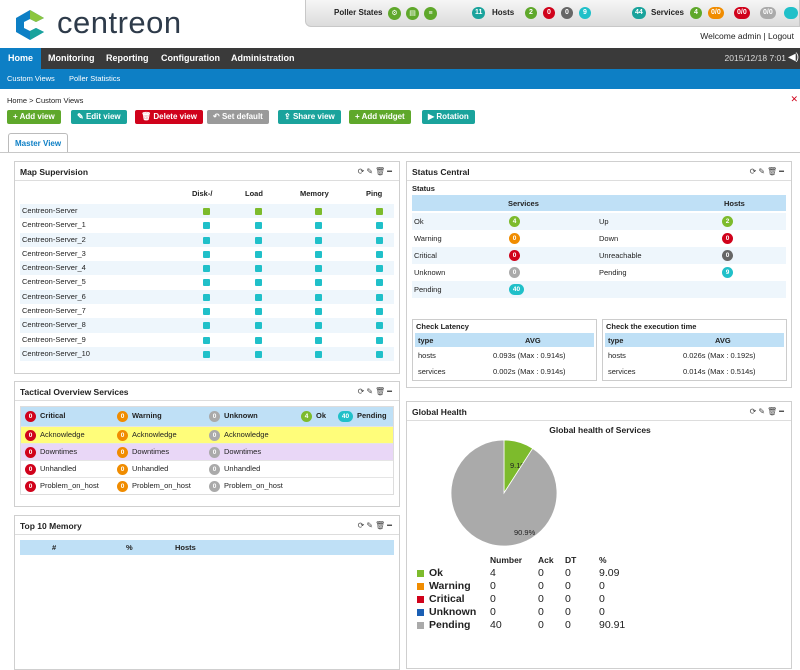 This screenshot has height=670, width=800. I want to click on menu-configuration: Configuration, so click(190, 58).